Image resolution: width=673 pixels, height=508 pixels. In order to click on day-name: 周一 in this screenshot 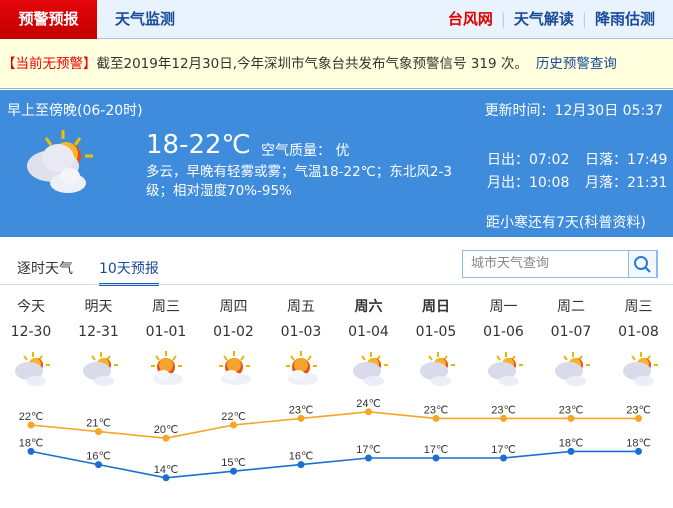, I will do `click(503, 307)`.